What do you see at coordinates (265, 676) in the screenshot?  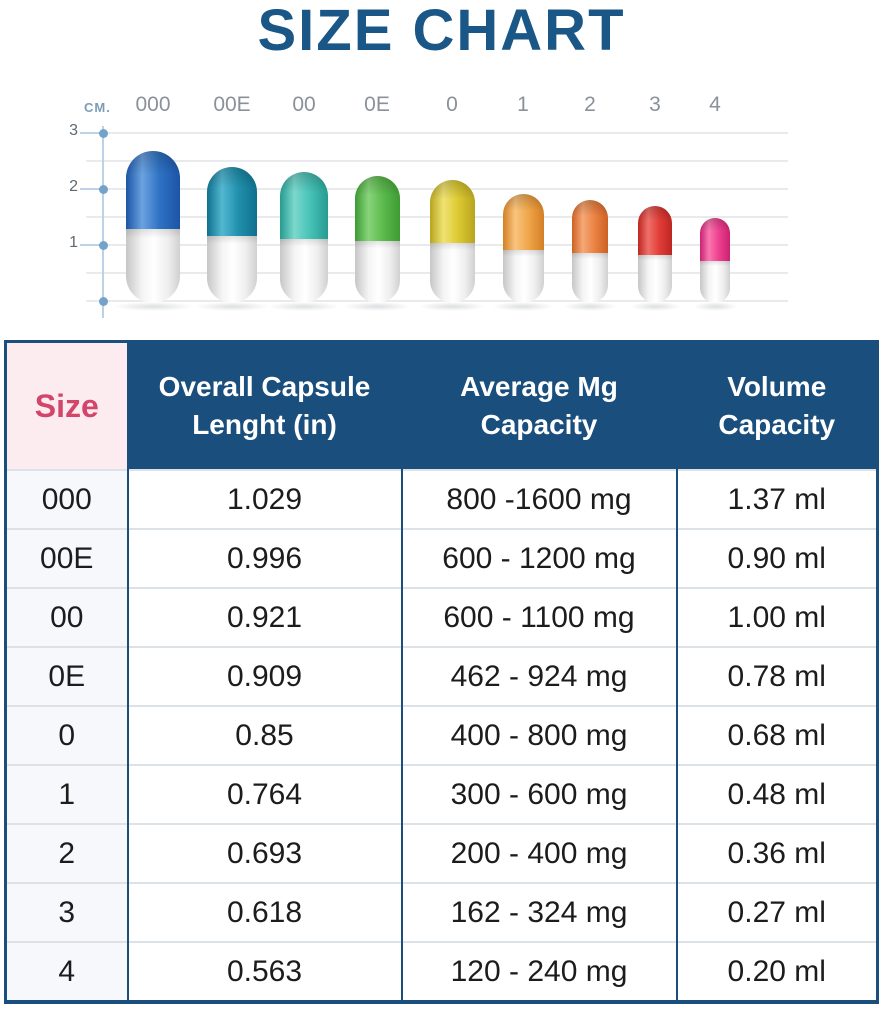 I see `length-cell: 0.909` at bounding box center [265, 676].